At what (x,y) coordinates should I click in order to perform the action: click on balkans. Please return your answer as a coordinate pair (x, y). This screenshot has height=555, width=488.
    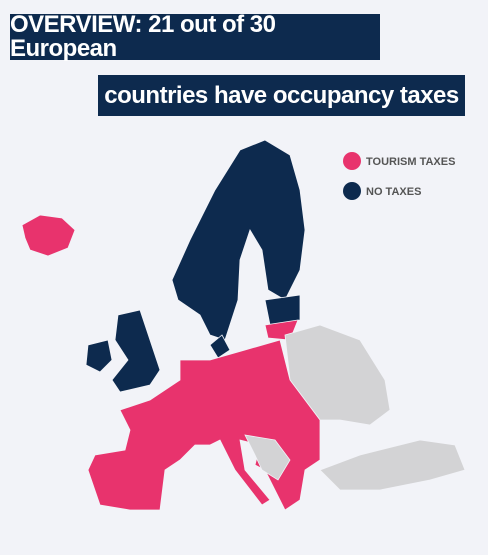
    Looking at the image, I should click on (267, 457).